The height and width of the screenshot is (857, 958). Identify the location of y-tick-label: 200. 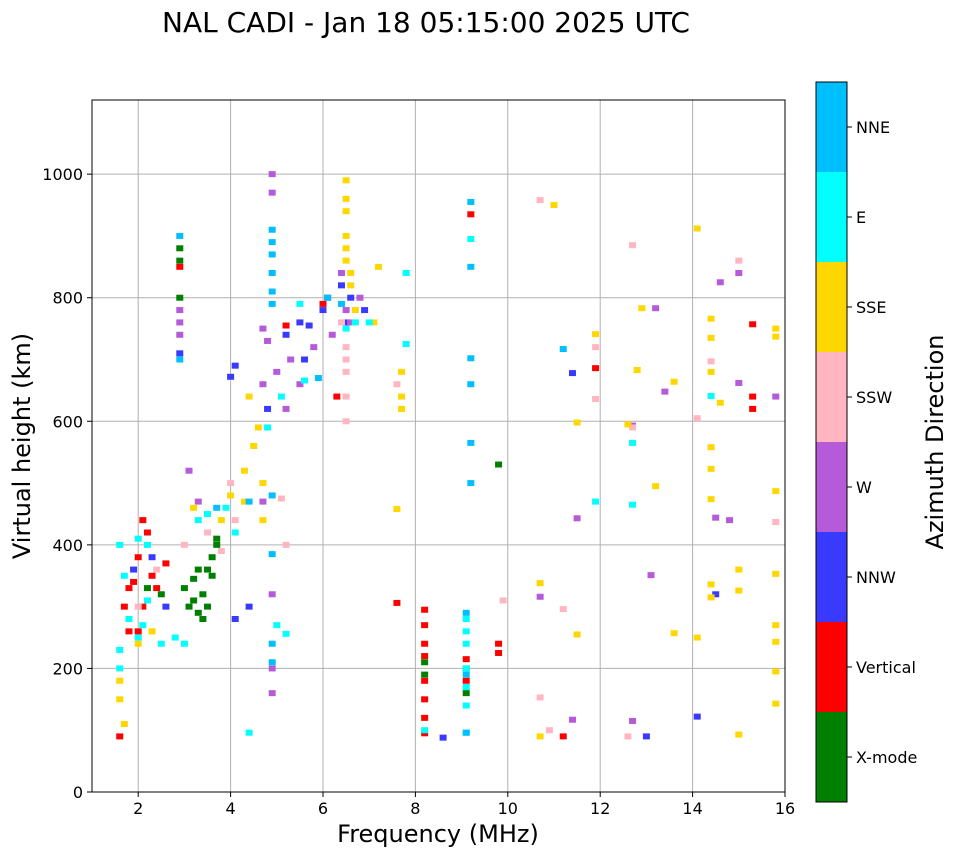
(67, 668).